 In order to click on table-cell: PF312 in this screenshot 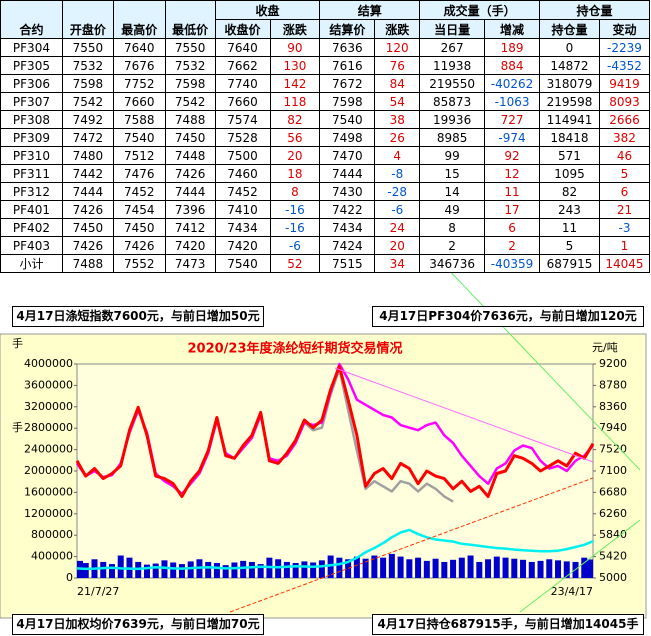, I will do `click(31, 191)`.